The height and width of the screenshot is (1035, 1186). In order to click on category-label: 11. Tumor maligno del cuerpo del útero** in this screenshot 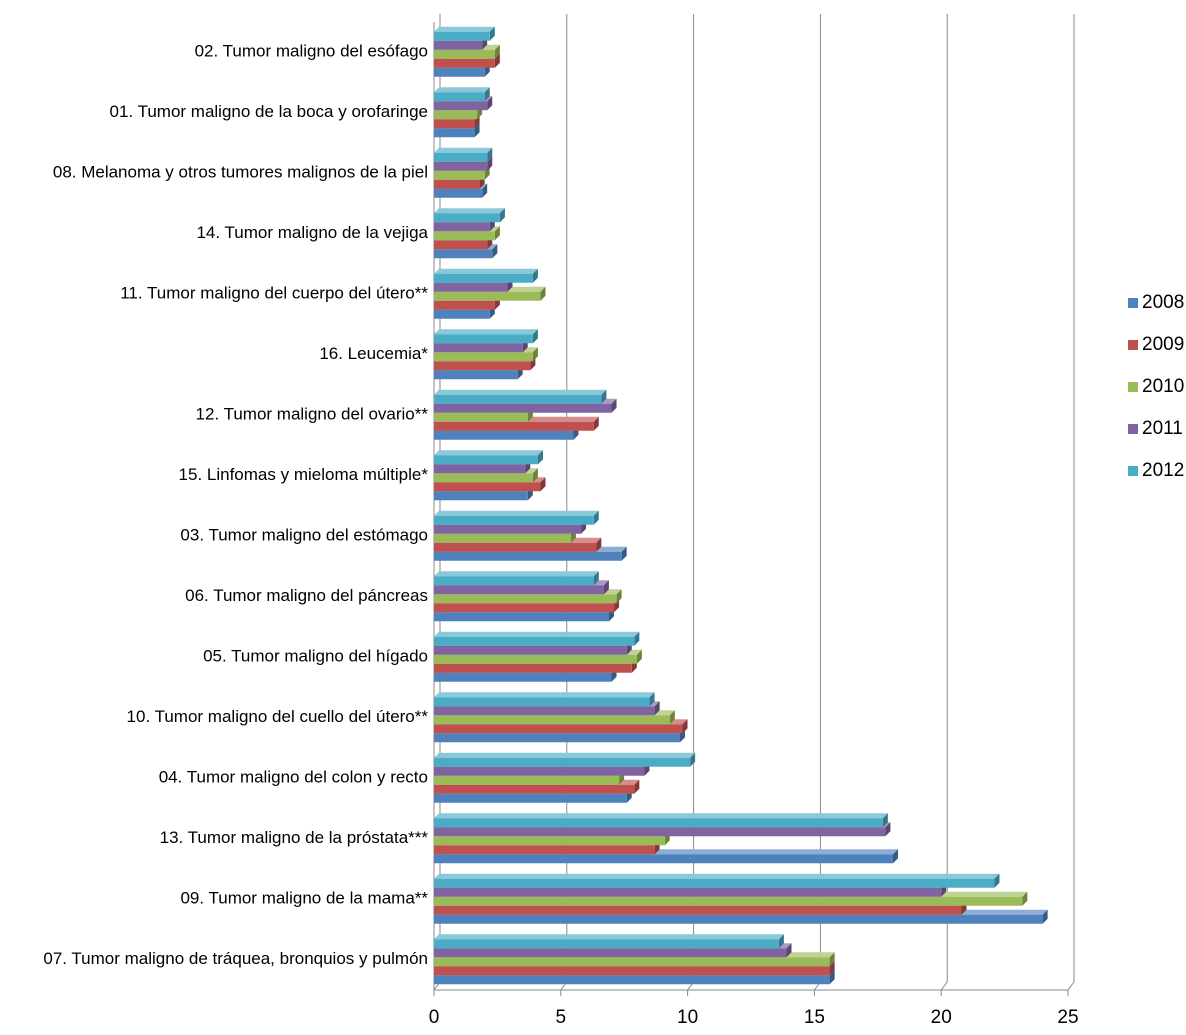, I will do `click(274, 293)`.